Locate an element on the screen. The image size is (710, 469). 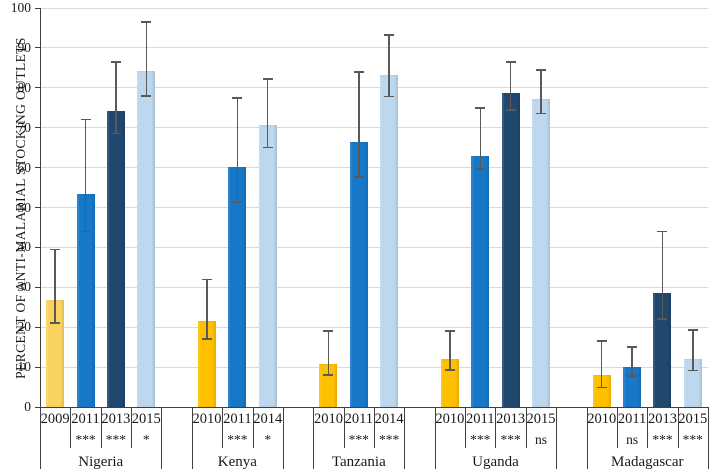
y-tick-label: 30 is located at coordinates (24, 287).